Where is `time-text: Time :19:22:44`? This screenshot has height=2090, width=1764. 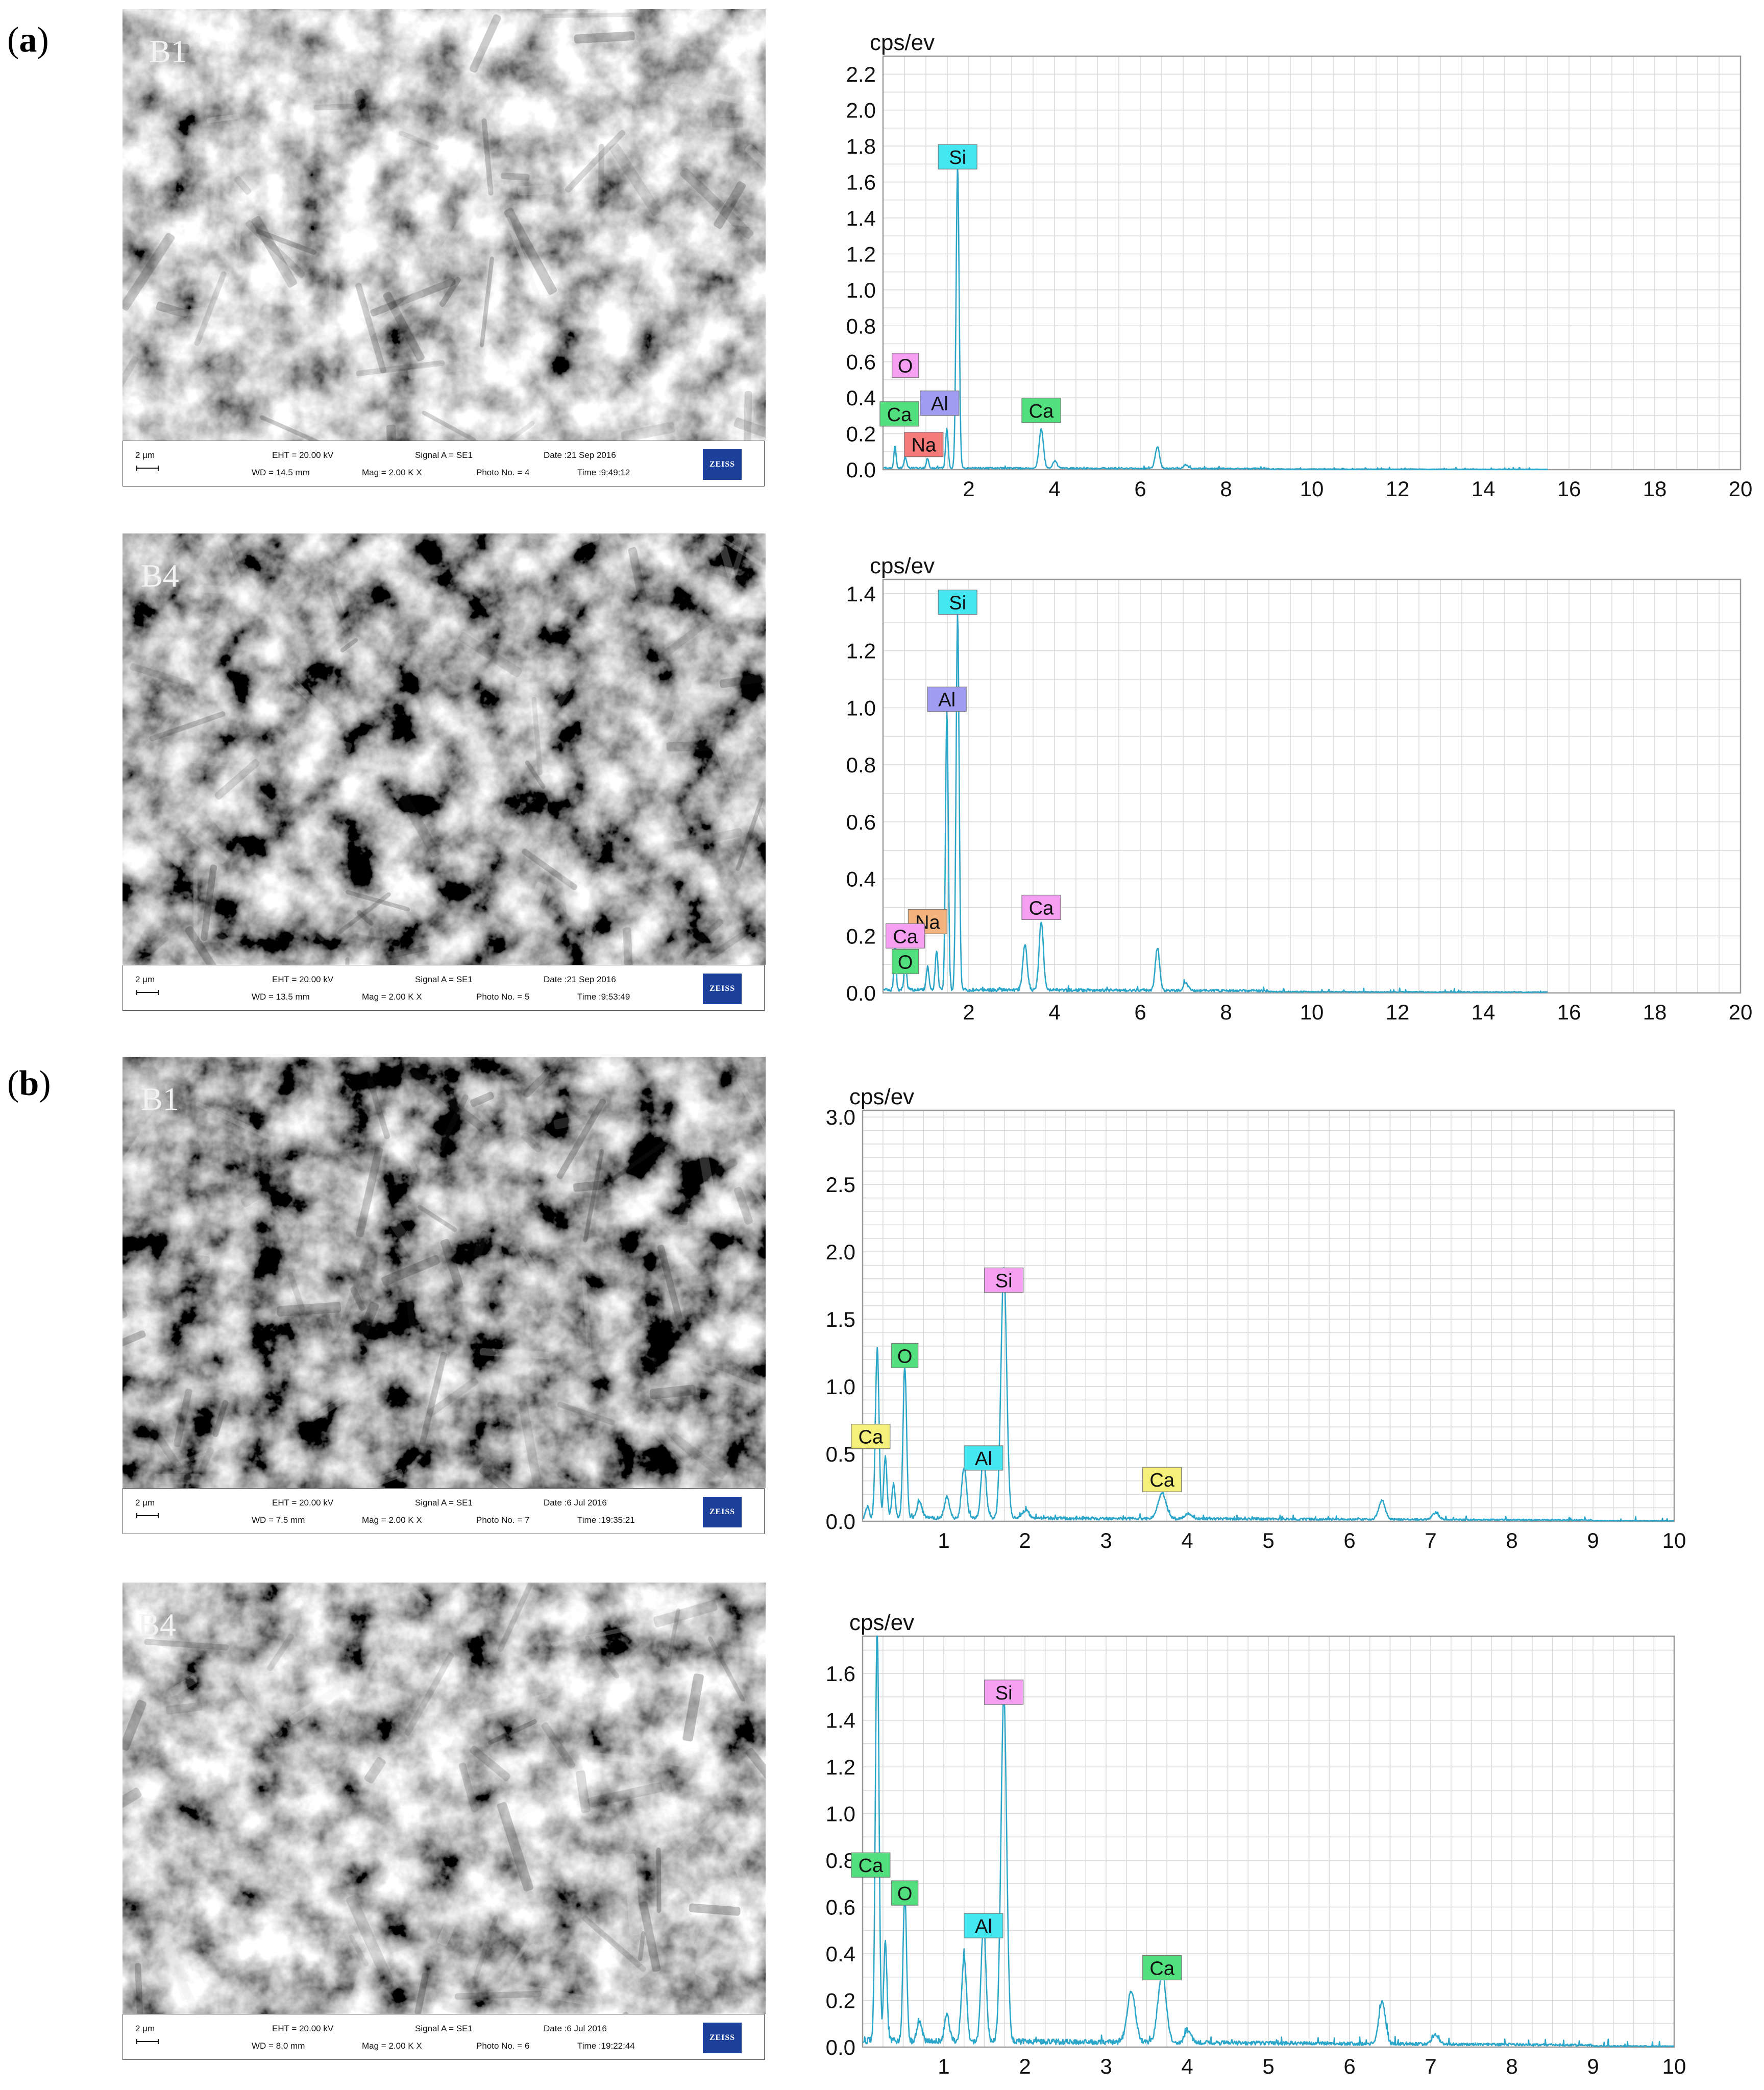 time-text: Time :19:22:44 is located at coordinates (606, 2046).